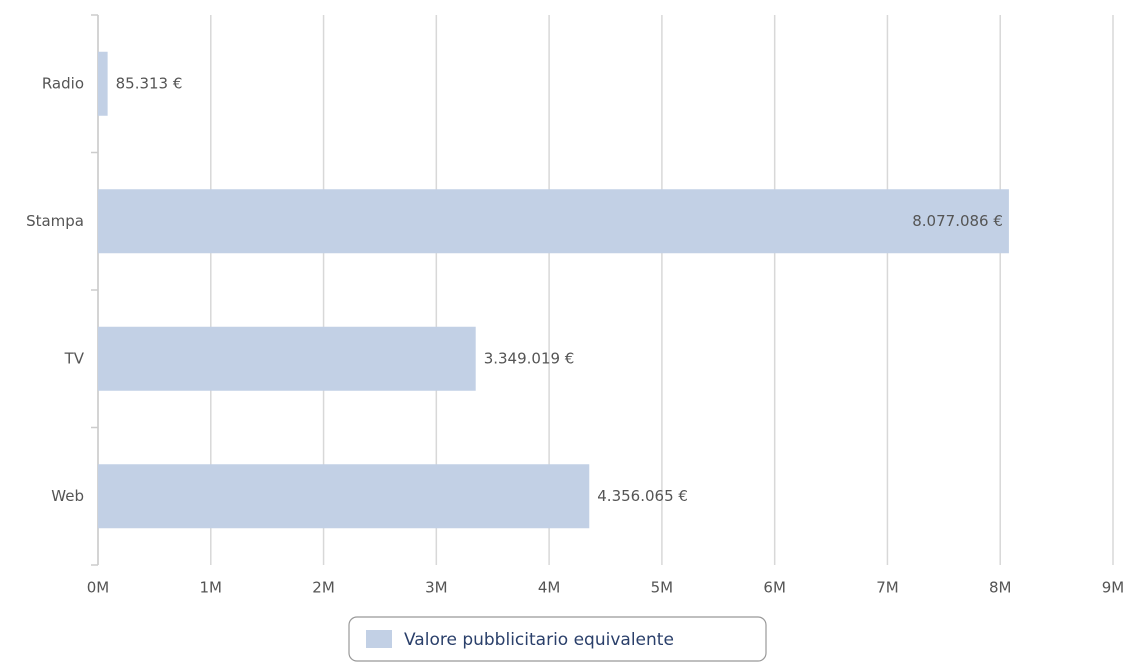  What do you see at coordinates (211, 588) in the screenshot?
I see `x-tick-label: 1M` at bounding box center [211, 588].